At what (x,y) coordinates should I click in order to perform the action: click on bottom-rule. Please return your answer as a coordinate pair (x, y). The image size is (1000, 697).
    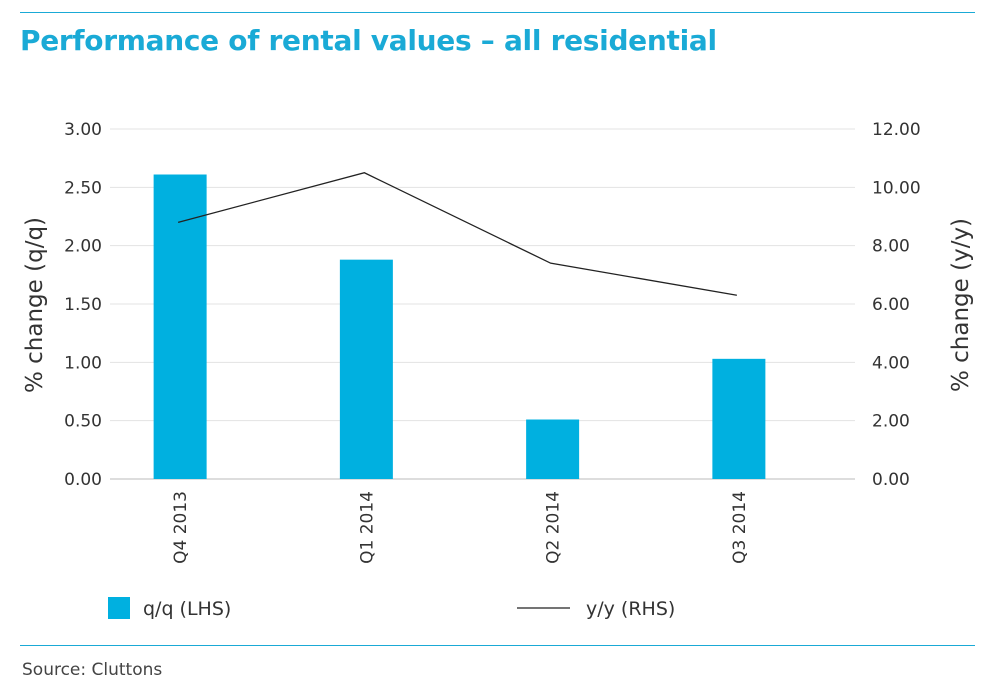
    Looking at the image, I should click on (497, 645).